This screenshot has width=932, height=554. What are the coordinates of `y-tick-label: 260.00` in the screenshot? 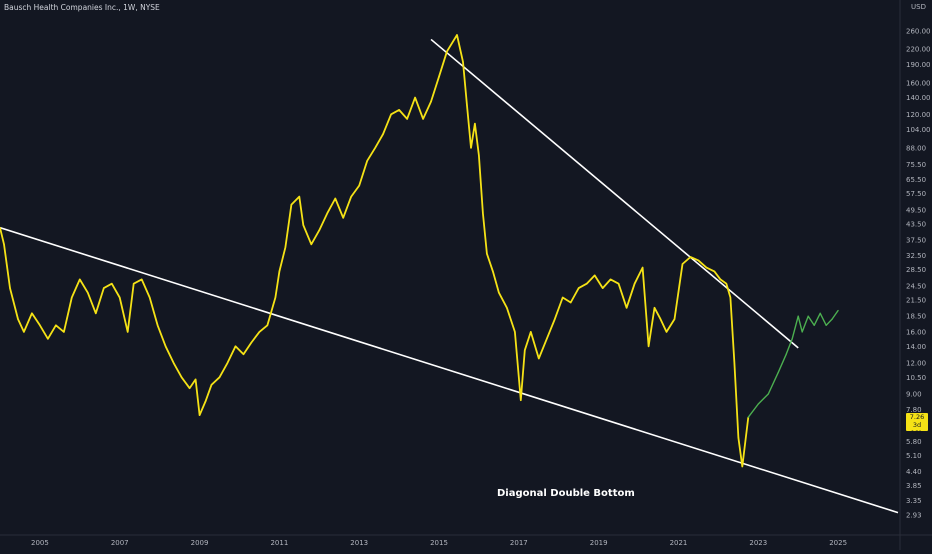 It's located at (918, 31).